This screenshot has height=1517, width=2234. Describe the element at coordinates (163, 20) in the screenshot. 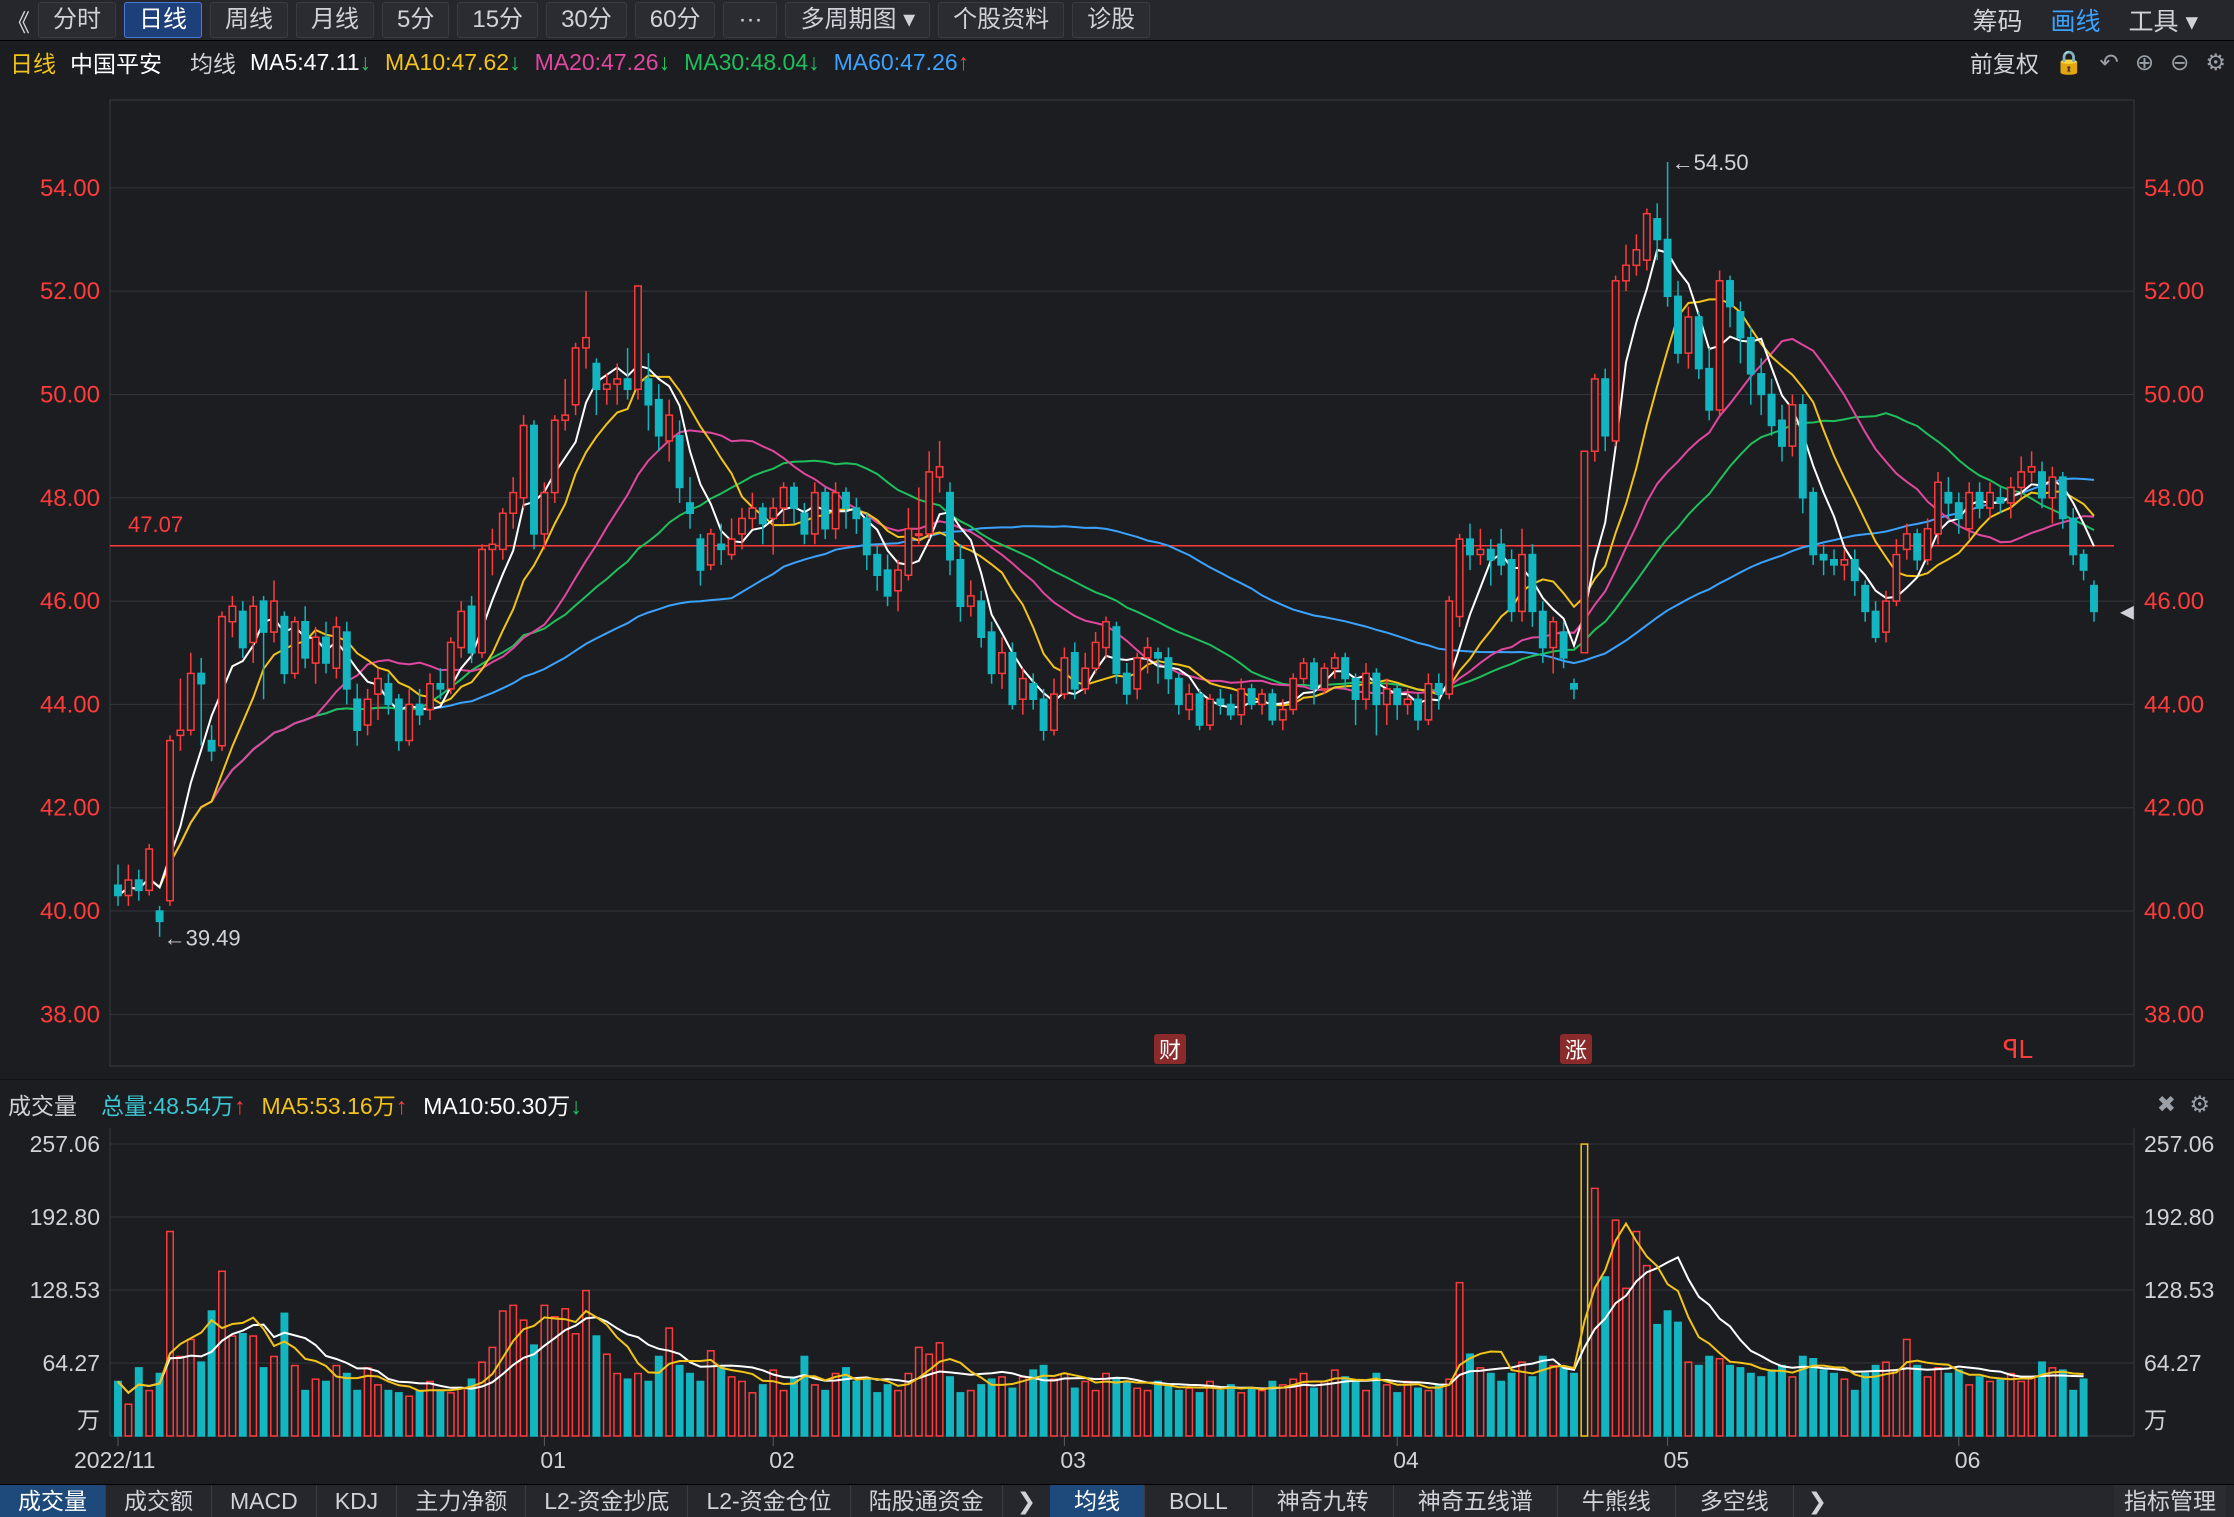

I see `period-tab-1: 日线` at that location.